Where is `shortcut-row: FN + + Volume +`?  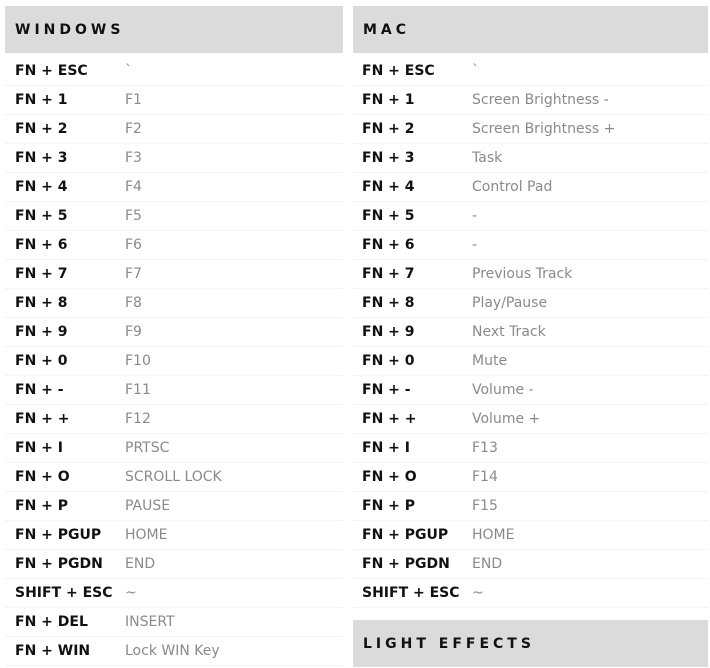
shortcut-row: FN + + Volume + is located at coordinates (530, 419).